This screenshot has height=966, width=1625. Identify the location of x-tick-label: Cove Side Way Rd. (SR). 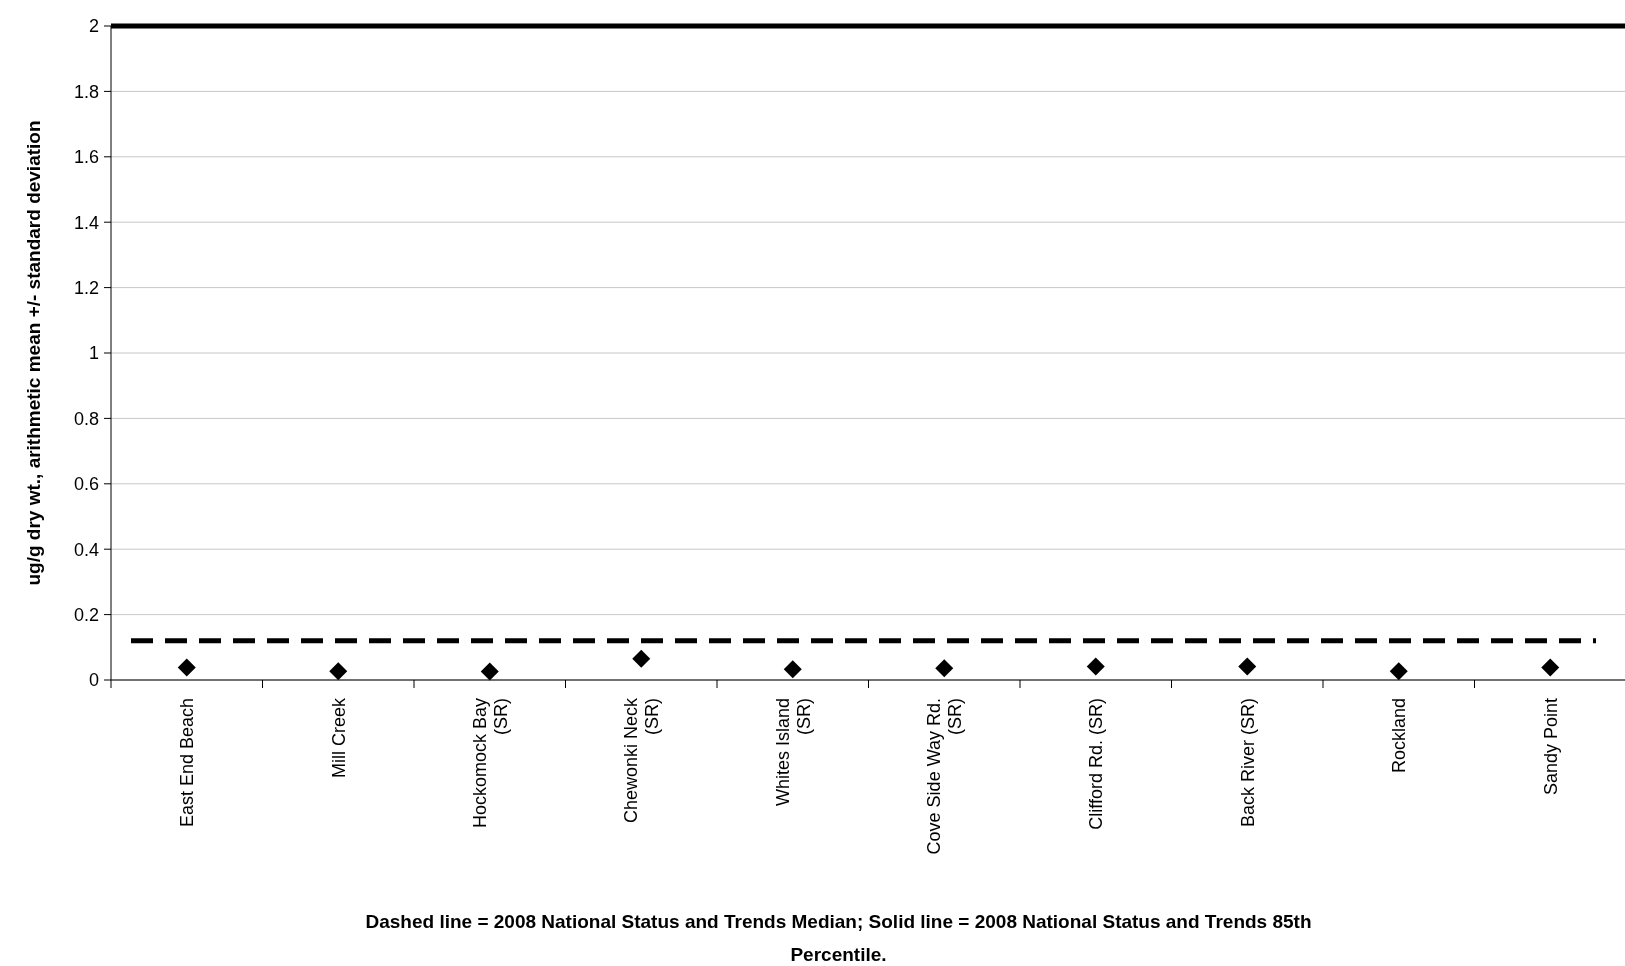
(945, 776).